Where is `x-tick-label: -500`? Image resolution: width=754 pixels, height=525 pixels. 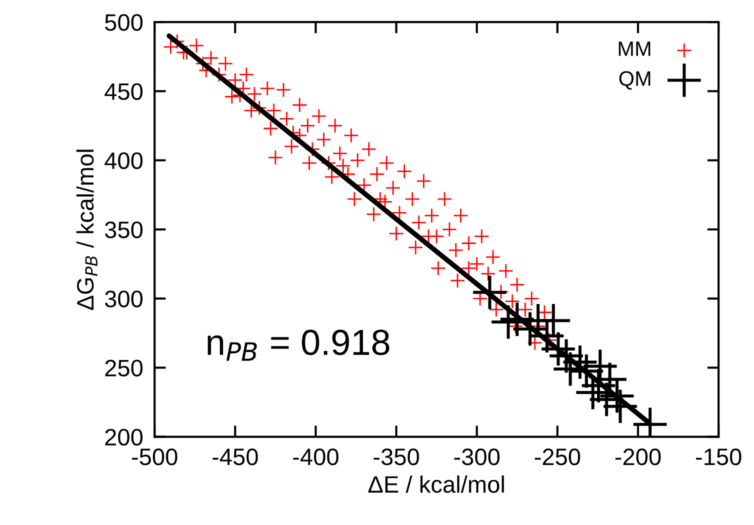
x-tick-label: -500 is located at coordinates (155, 457).